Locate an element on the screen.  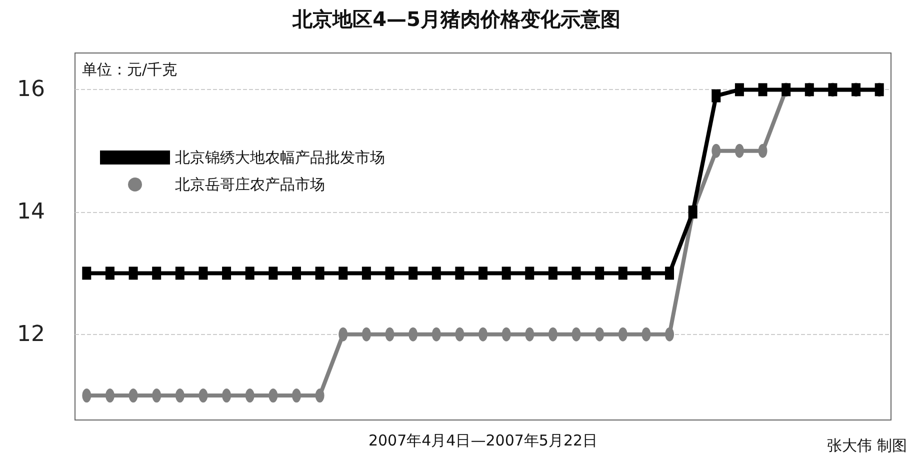
annotation: 单位：元/千克 is located at coordinates (130, 69).